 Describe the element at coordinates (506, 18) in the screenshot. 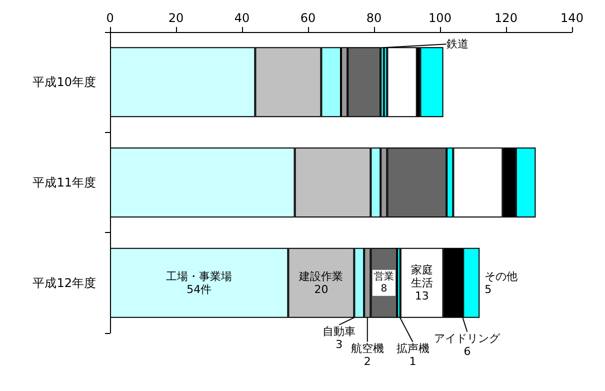

I see `x-tick-label: 120` at that location.